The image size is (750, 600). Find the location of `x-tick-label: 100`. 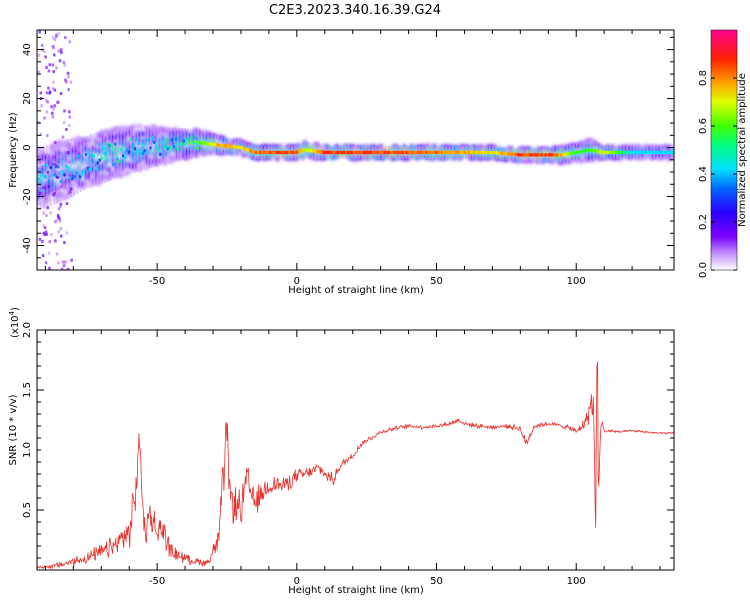

x-tick-label: 100 is located at coordinates (576, 581).